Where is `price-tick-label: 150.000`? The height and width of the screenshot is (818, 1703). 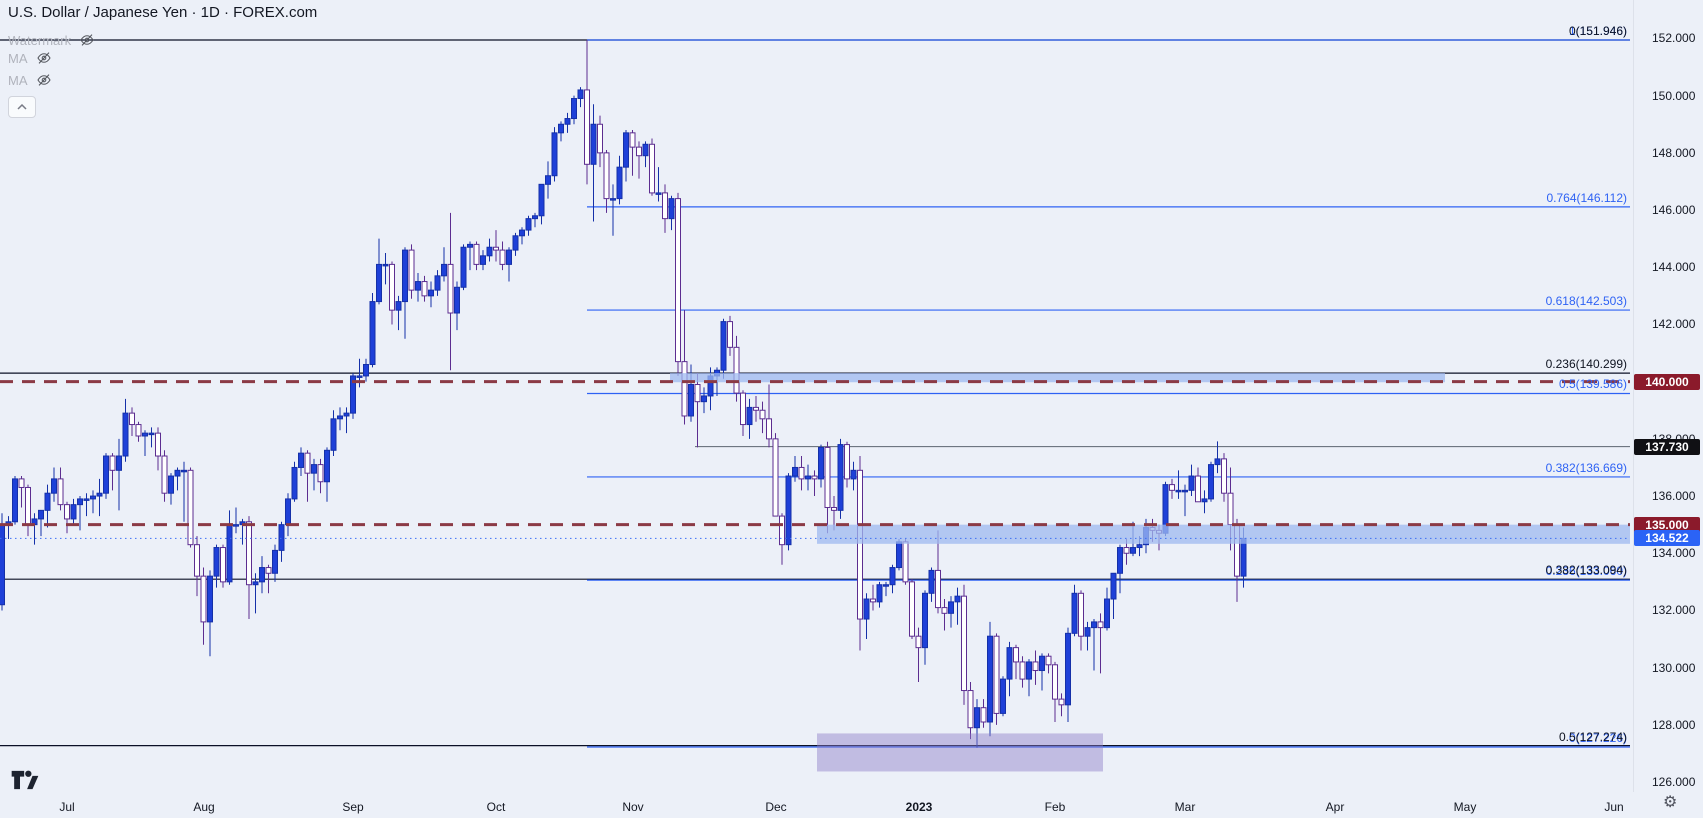 price-tick-label: 150.000 is located at coordinates (1674, 95).